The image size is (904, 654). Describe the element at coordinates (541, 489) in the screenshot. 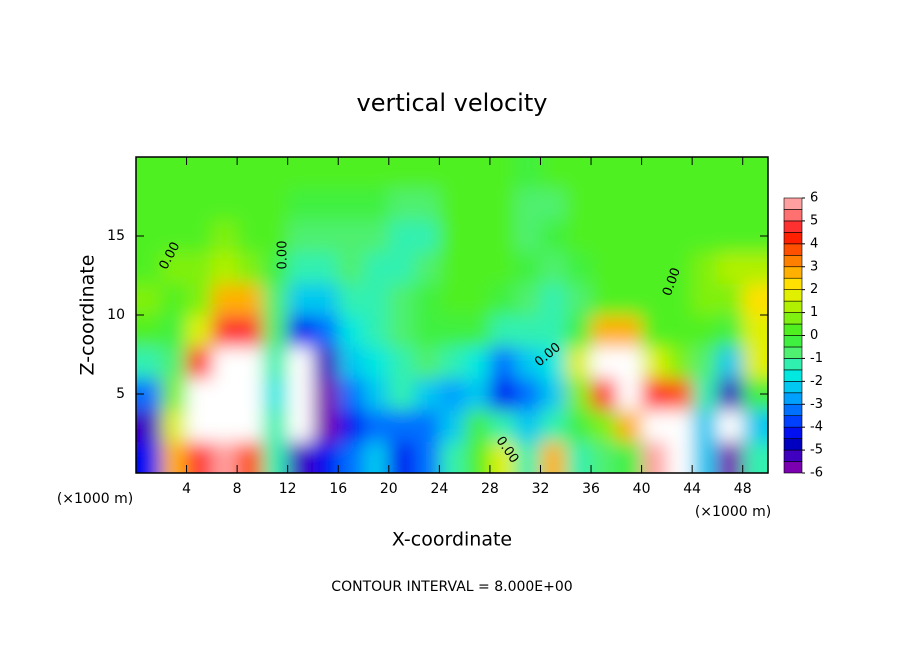

I see `x-tick-label: 32` at that location.